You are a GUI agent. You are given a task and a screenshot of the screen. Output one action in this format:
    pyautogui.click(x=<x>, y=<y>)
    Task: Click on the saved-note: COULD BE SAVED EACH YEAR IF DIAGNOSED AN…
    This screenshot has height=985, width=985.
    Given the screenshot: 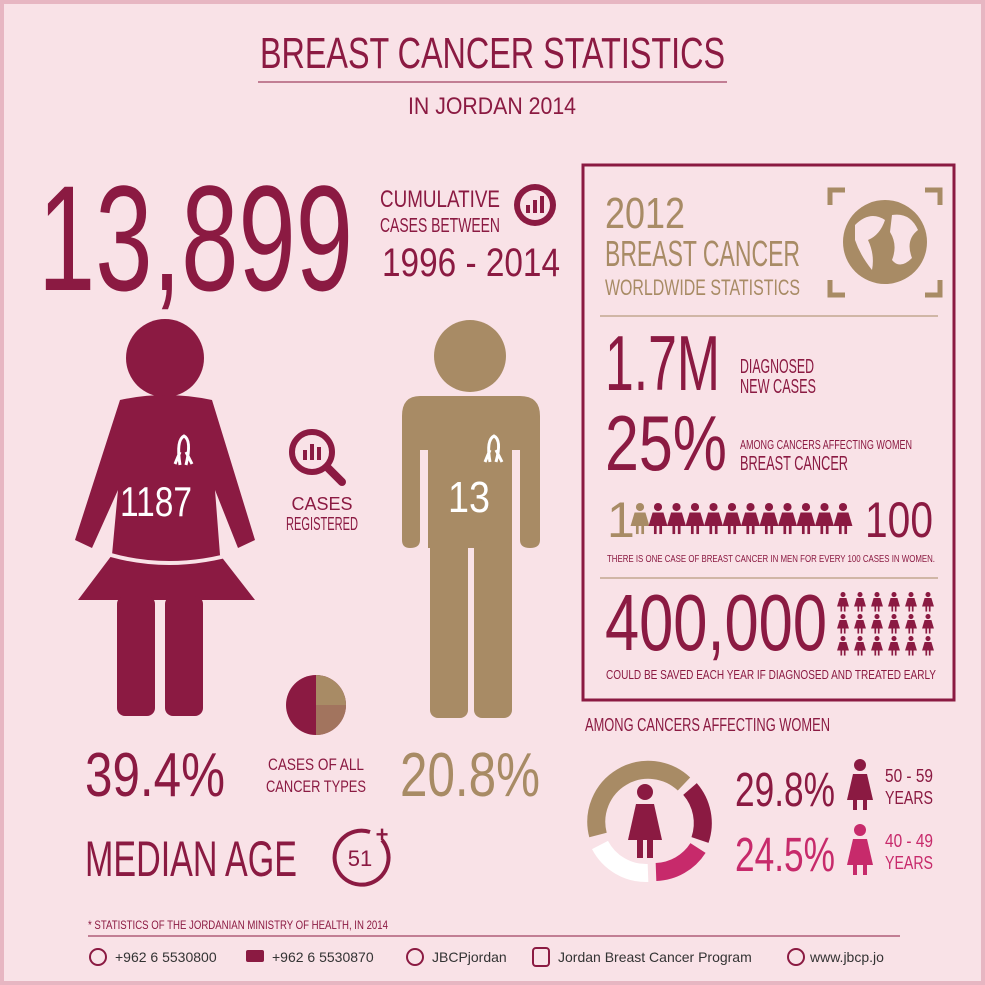 What is the action you would take?
    pyautogui.click(x=771, y=674)
    